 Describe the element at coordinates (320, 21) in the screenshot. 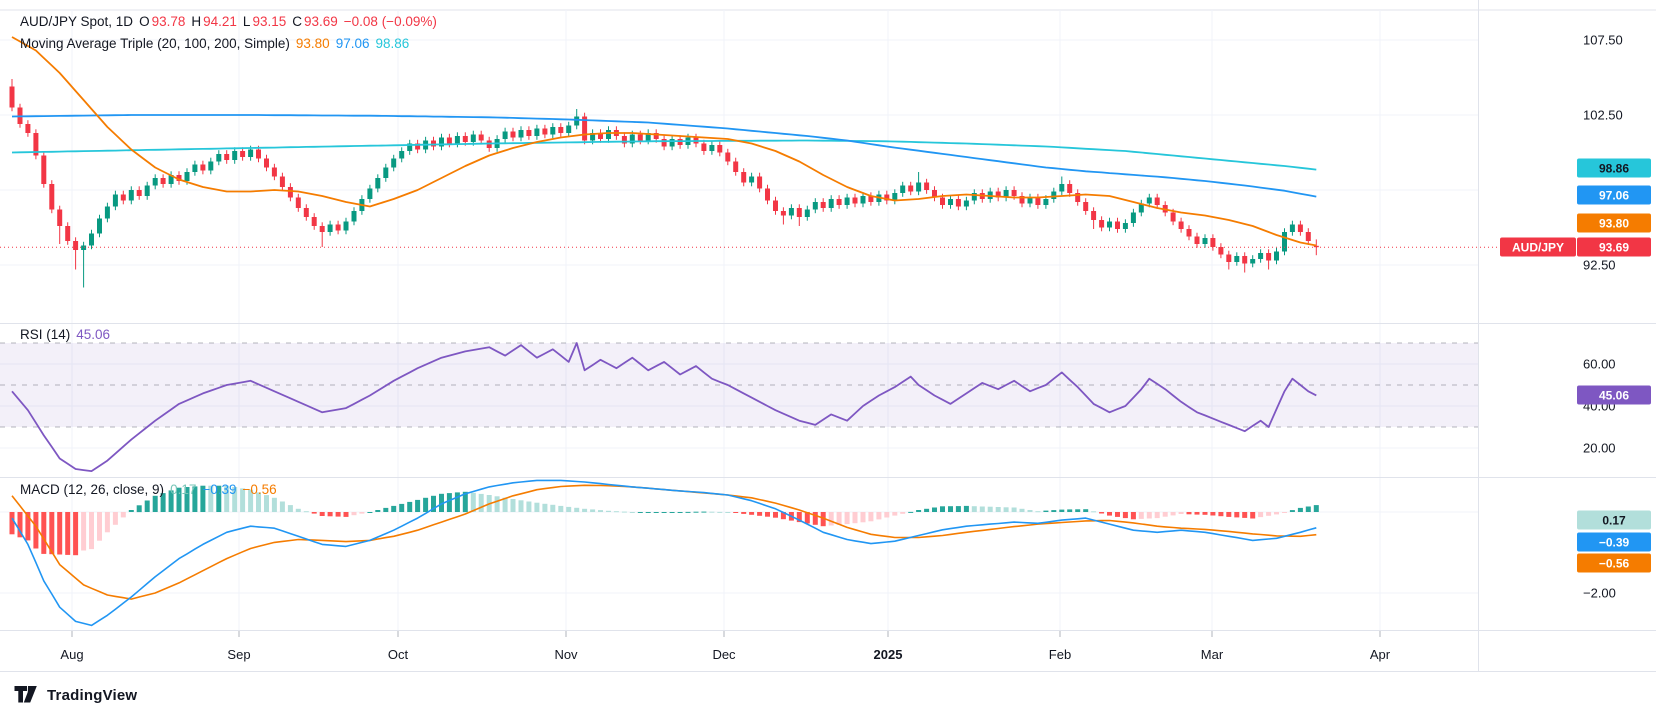

I see `symbol-legend-part-8: 93.69` at that location.